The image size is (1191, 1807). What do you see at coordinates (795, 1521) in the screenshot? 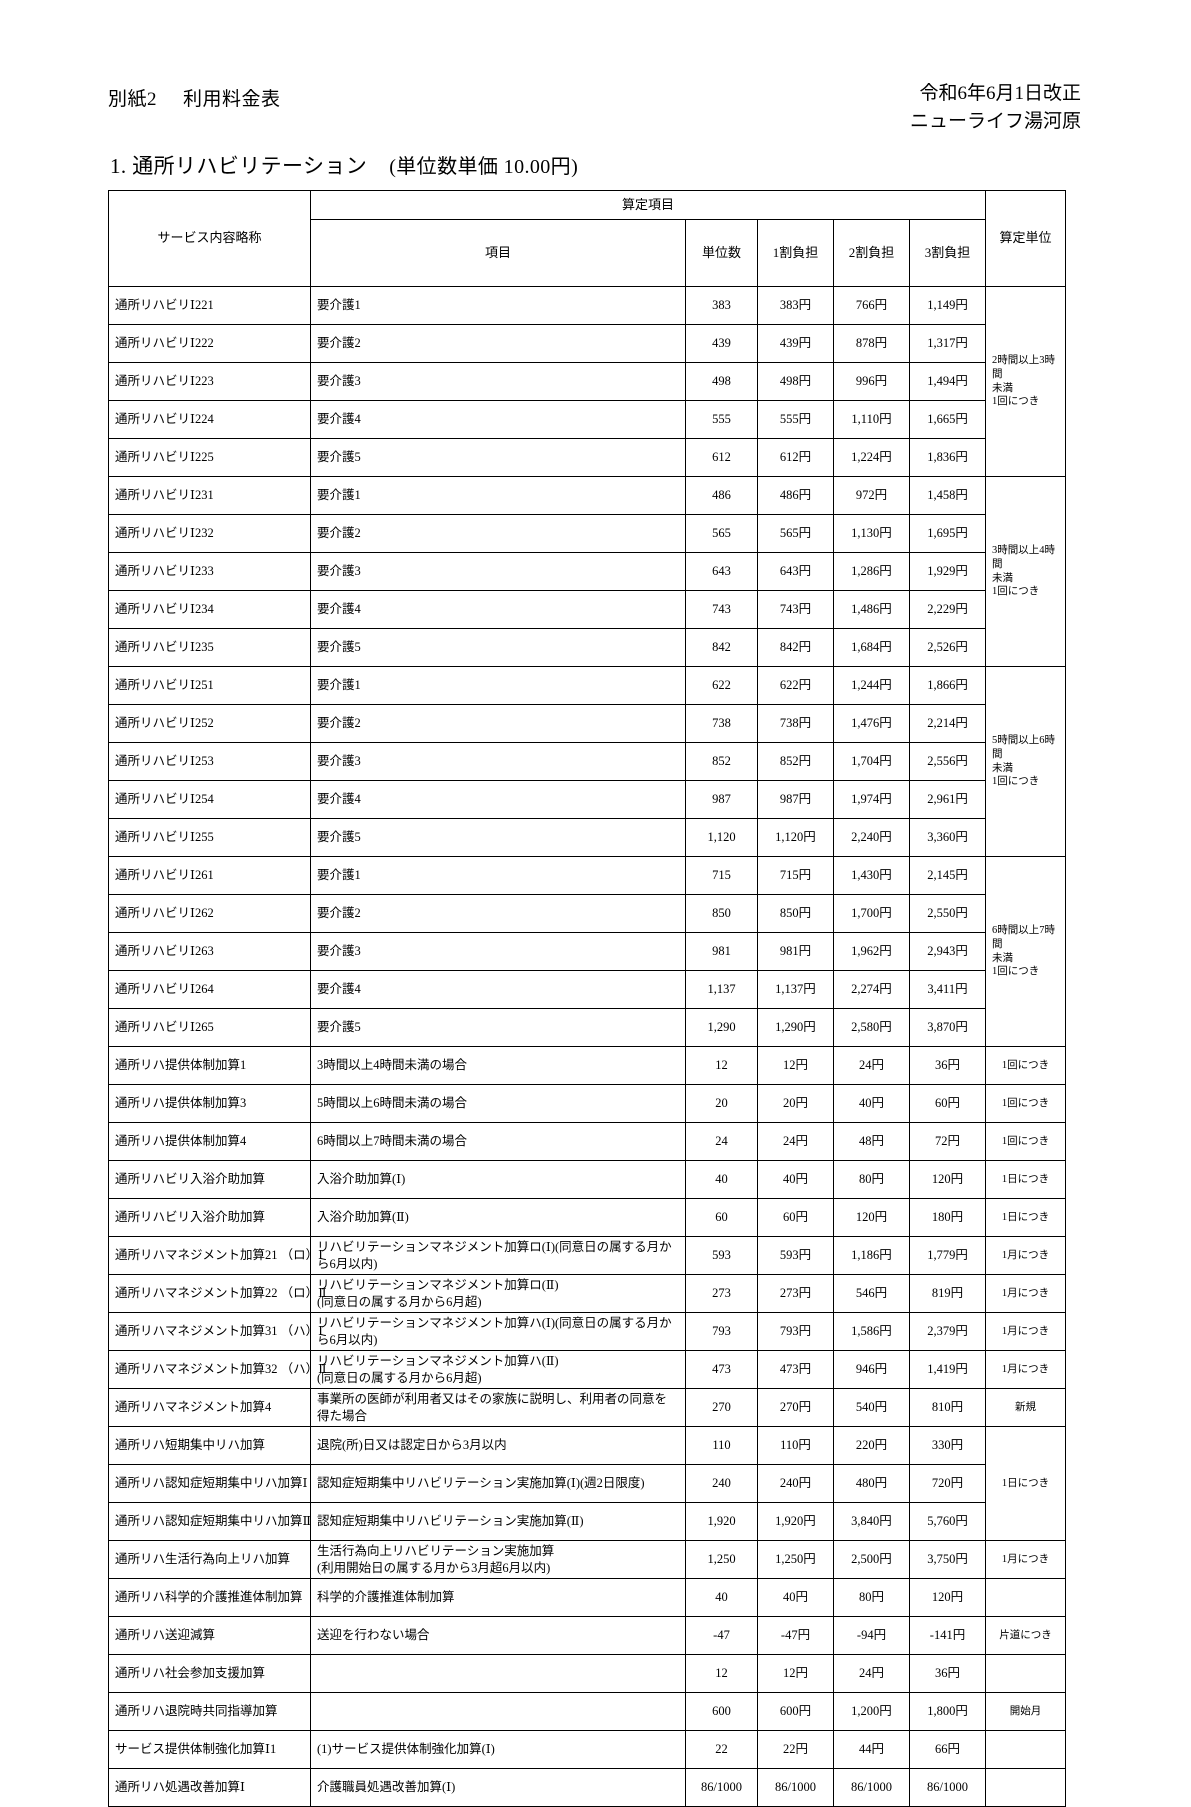
I see `cell-burden1: 1,920円` at bounding box center [795, 1521].